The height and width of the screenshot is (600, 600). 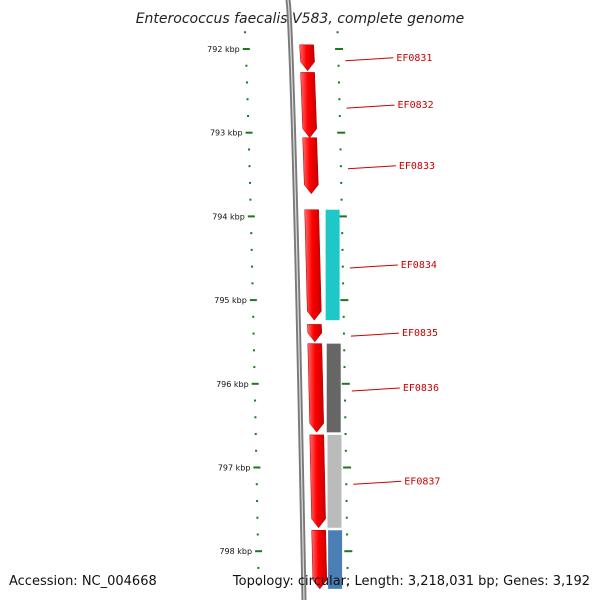 I want to click on scale-tick-label: 792 kbp, so click(x=223, y=49).